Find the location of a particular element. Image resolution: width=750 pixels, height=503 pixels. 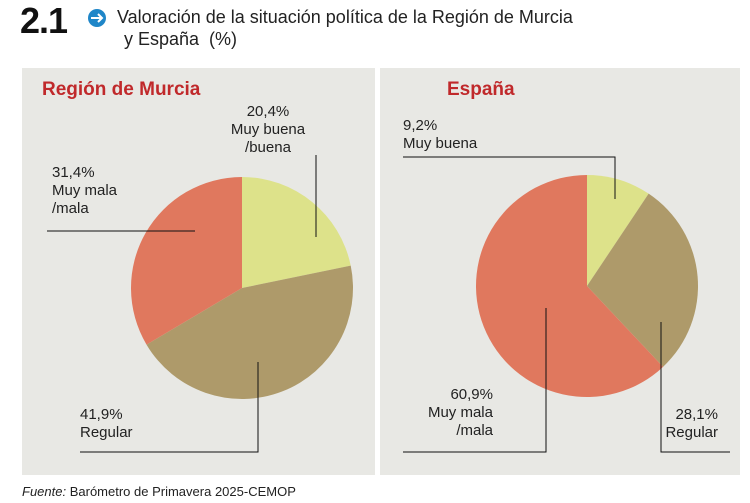

slice-label: 28,1% Regular is located at coordinates (683, 424).